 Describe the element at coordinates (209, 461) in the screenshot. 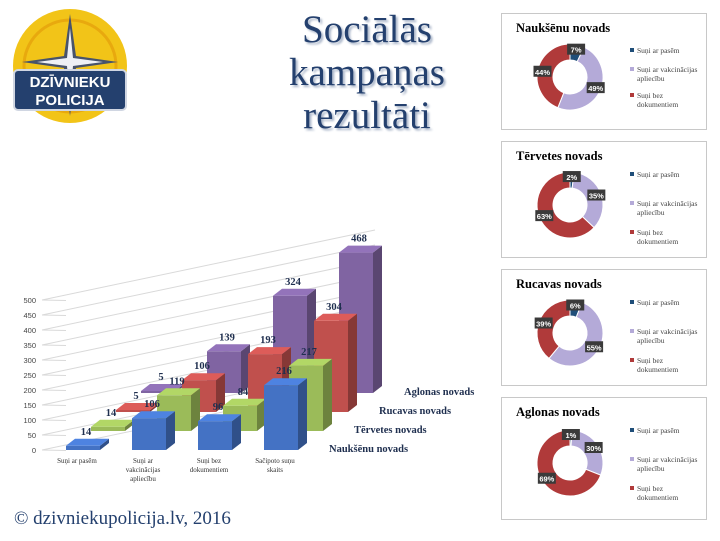

I see `category-label-line: Suņi bez` at that location.